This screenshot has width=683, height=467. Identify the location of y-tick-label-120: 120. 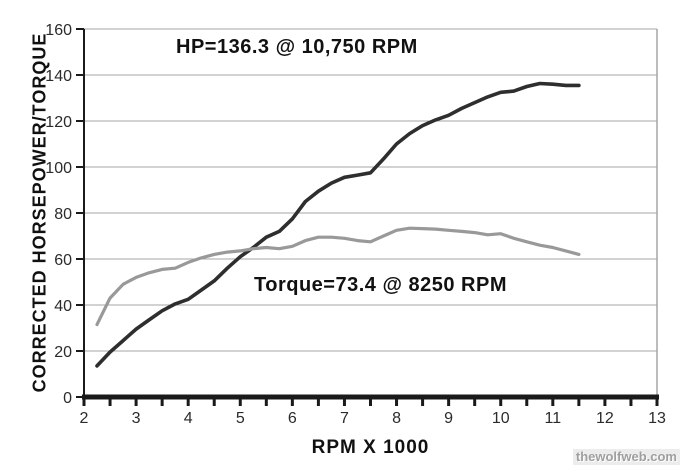
(58, 122).